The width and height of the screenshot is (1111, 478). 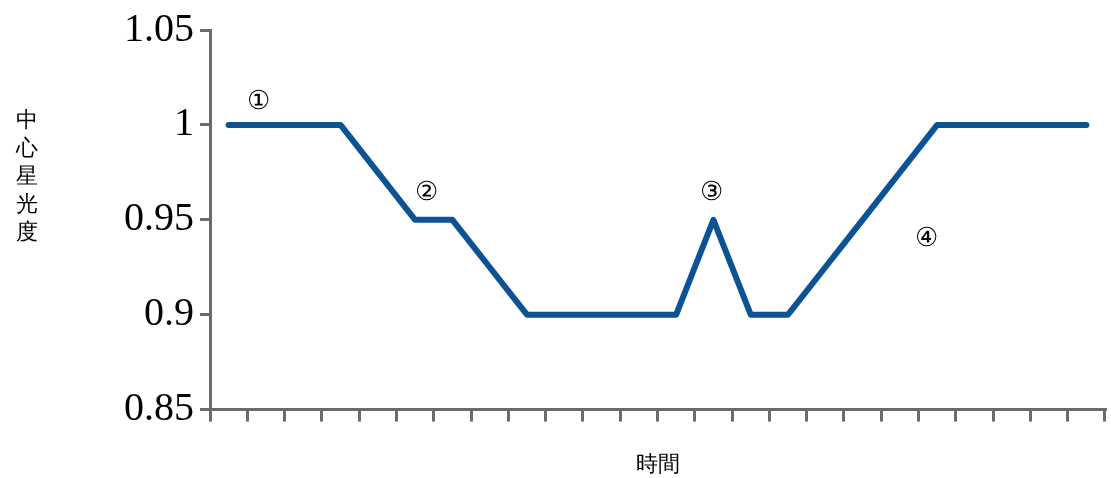 I want to click on y-tick-label: 1, so click(x=184, y=122).